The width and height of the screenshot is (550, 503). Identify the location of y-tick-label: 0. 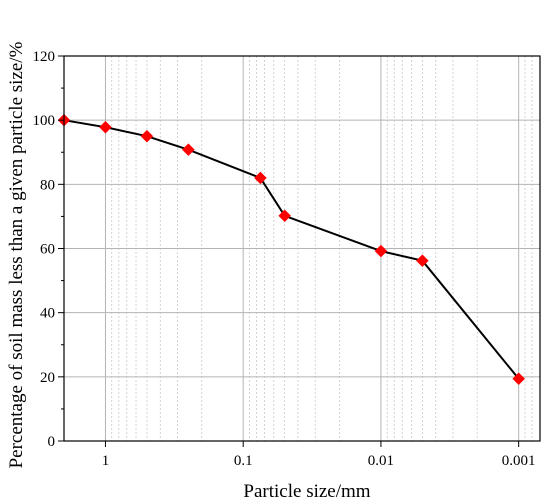
(52, 442).